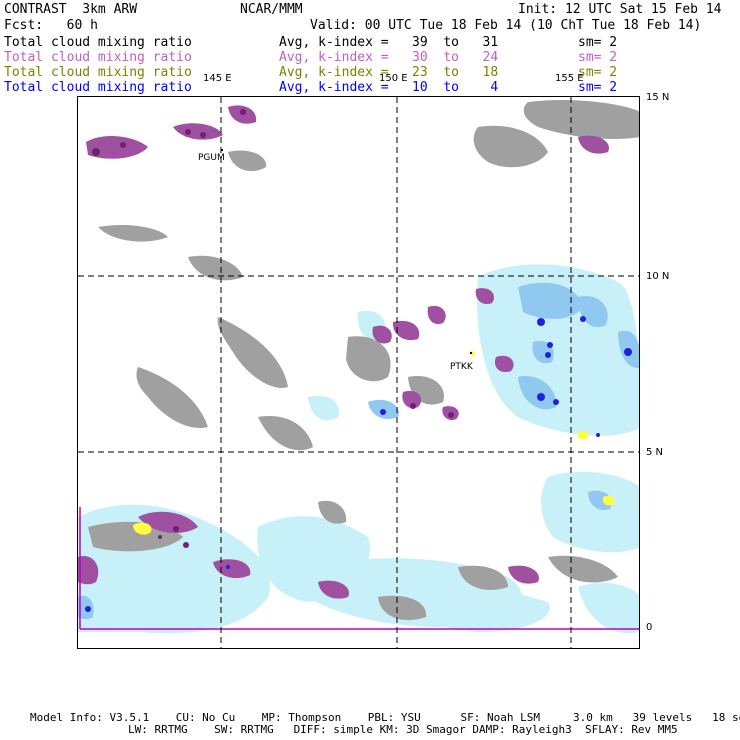 Image resolution: width=740 pixels, height=740 pixels. What do you see at coordinates (98, 42) in the screenshot?
I see `legend-field-1: Total cloud mixing ratio` at bounding box center [98, 42].